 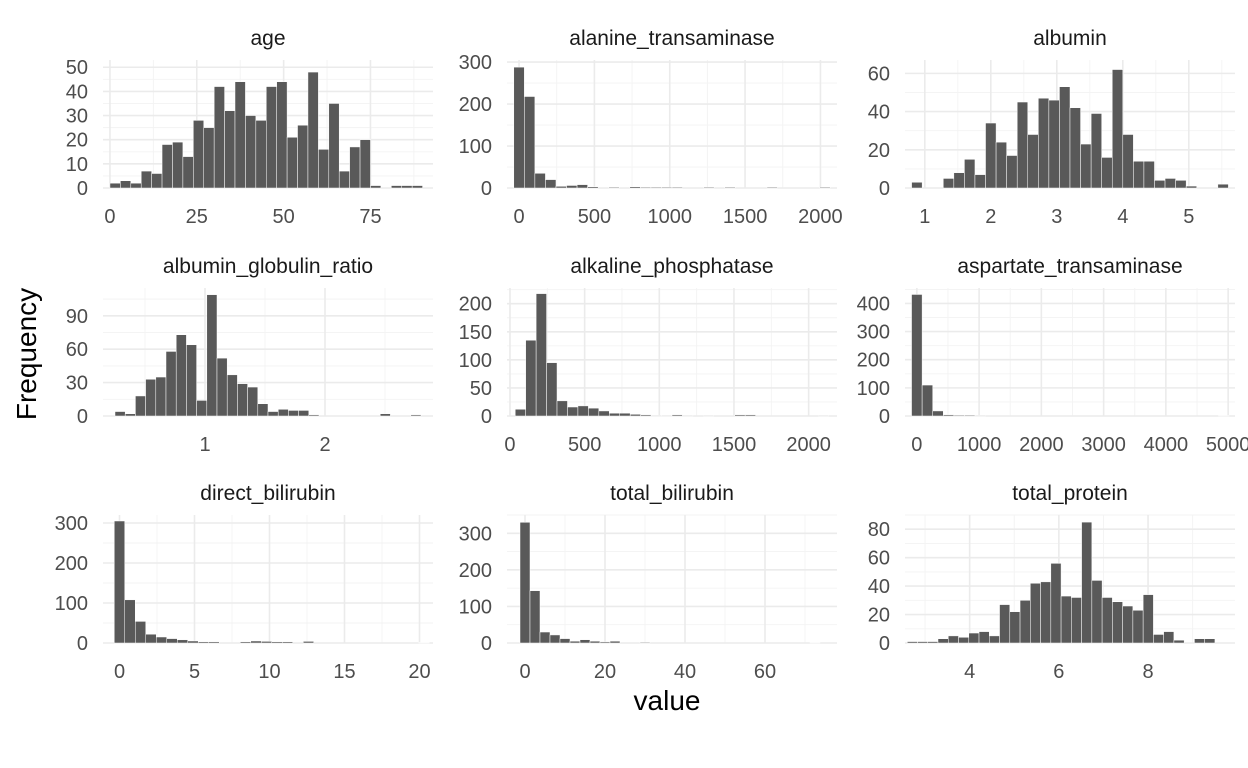 I want to click on y-tick-label: 200, so click(x=475, y=105).